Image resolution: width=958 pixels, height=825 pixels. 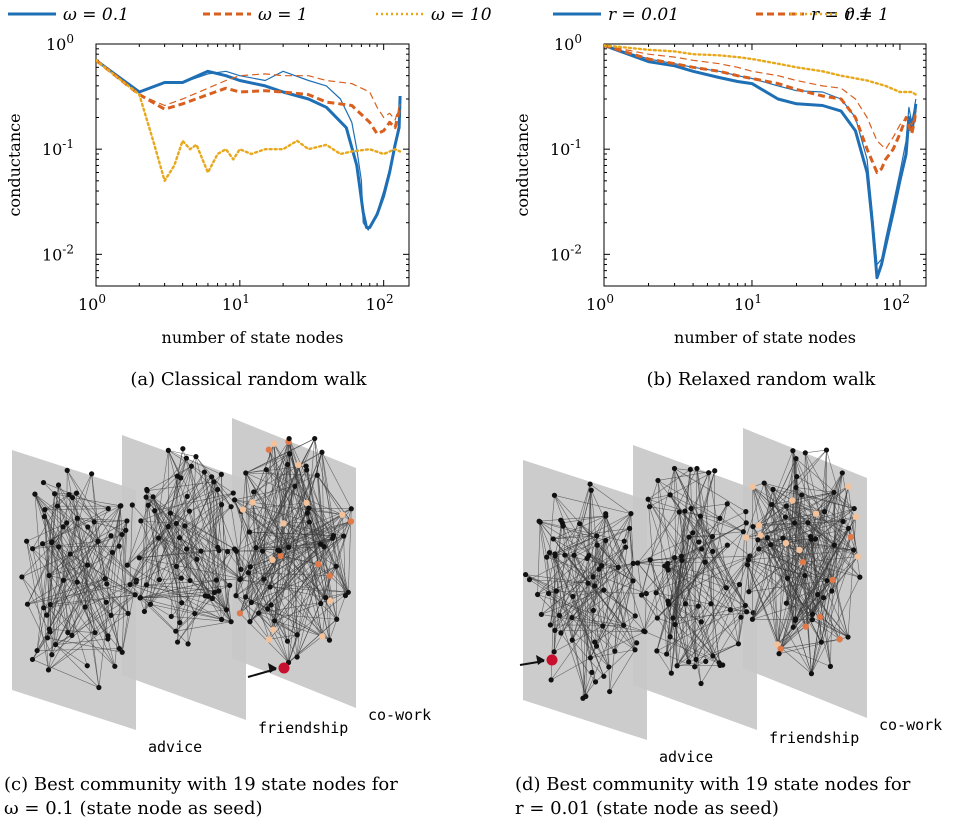 I want to click on network-caption-line2: ω = 0.1 (state node as seed), so click(x=133, y=808).